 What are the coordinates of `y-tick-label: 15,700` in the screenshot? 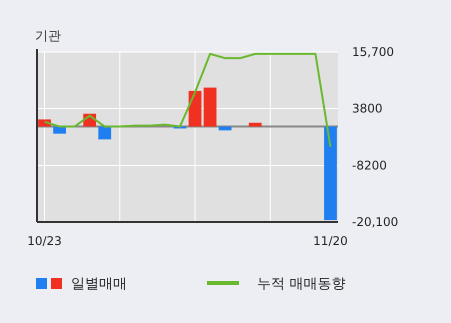 It's located at (373, 52).